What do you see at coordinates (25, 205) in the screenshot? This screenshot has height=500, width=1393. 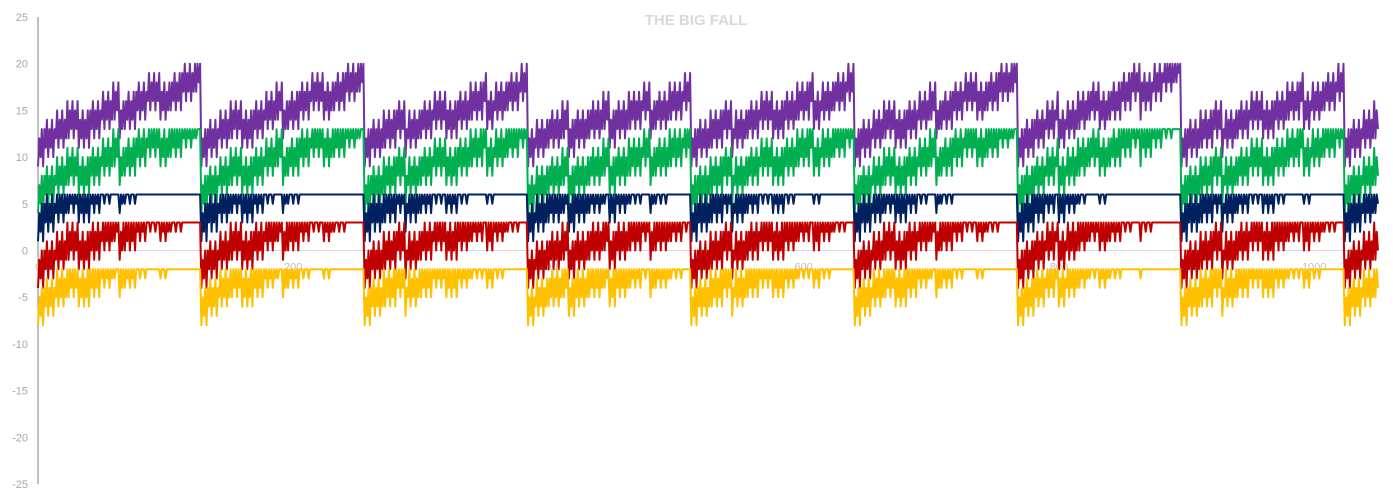 I see `y-tick-label: 5` at bounding box center [25, 205].